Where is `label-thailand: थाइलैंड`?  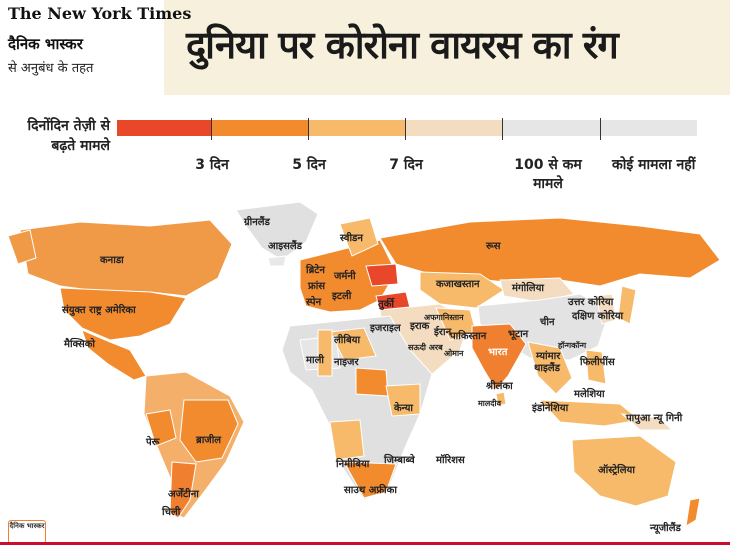
label-thailand: थाइलैंड is located at coordinates (547, 368).